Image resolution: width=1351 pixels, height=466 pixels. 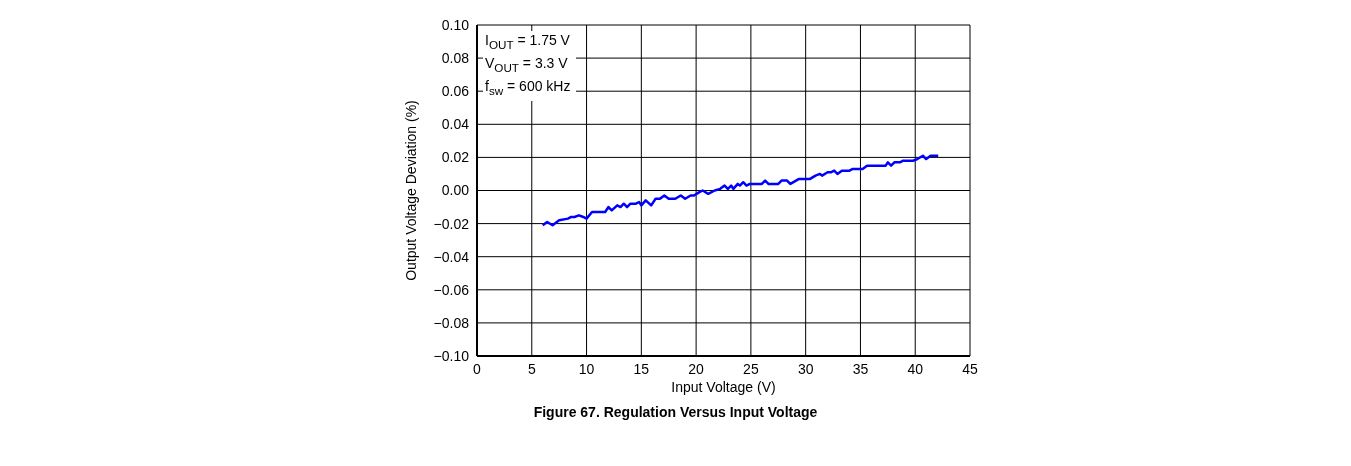 I want to click on x-tick-label: 35, so click(x=860, y=368).